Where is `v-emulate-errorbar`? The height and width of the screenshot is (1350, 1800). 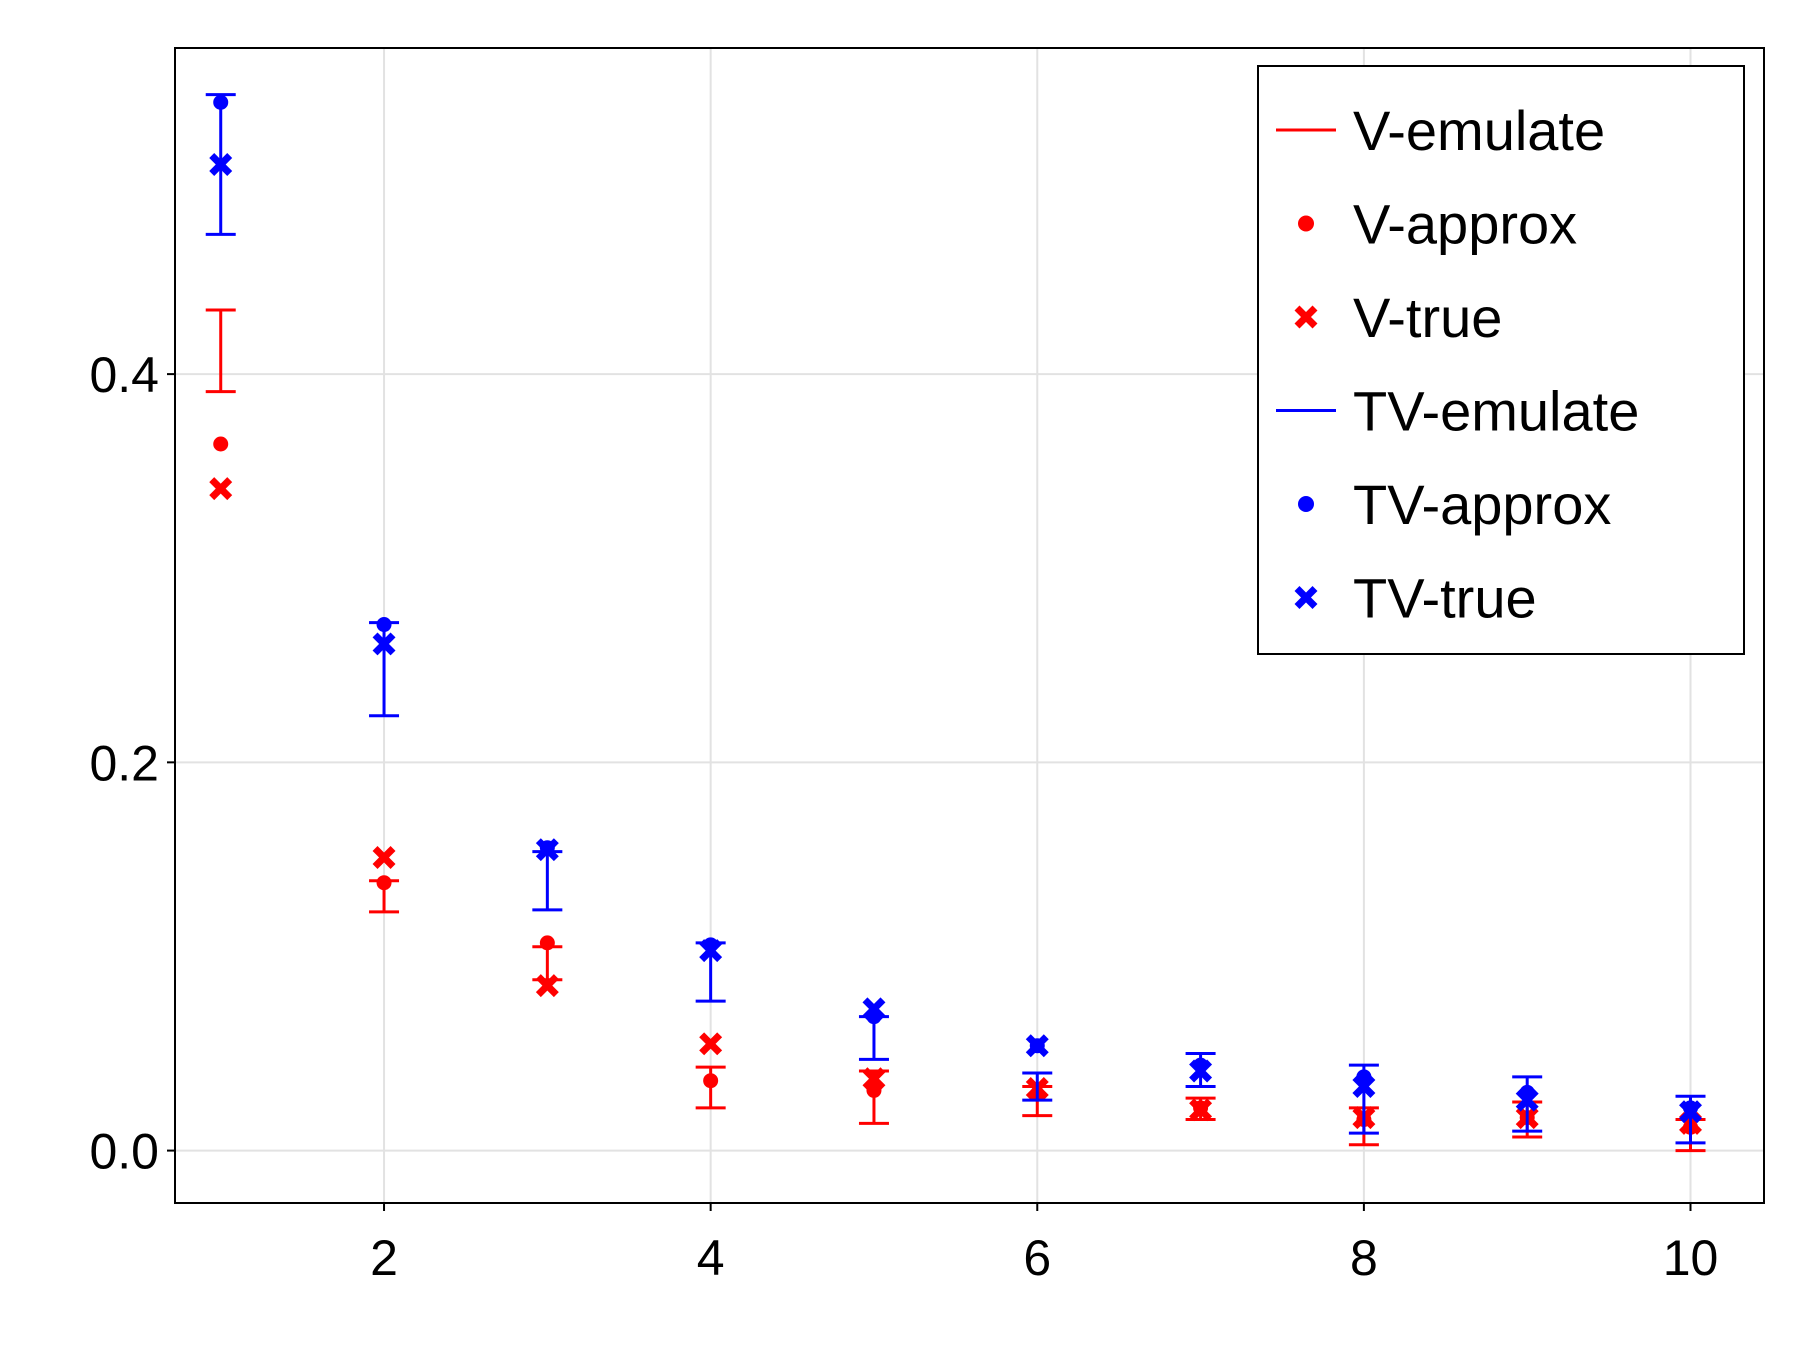 v-emulate-errorbar is located at coordinates (220, 351).